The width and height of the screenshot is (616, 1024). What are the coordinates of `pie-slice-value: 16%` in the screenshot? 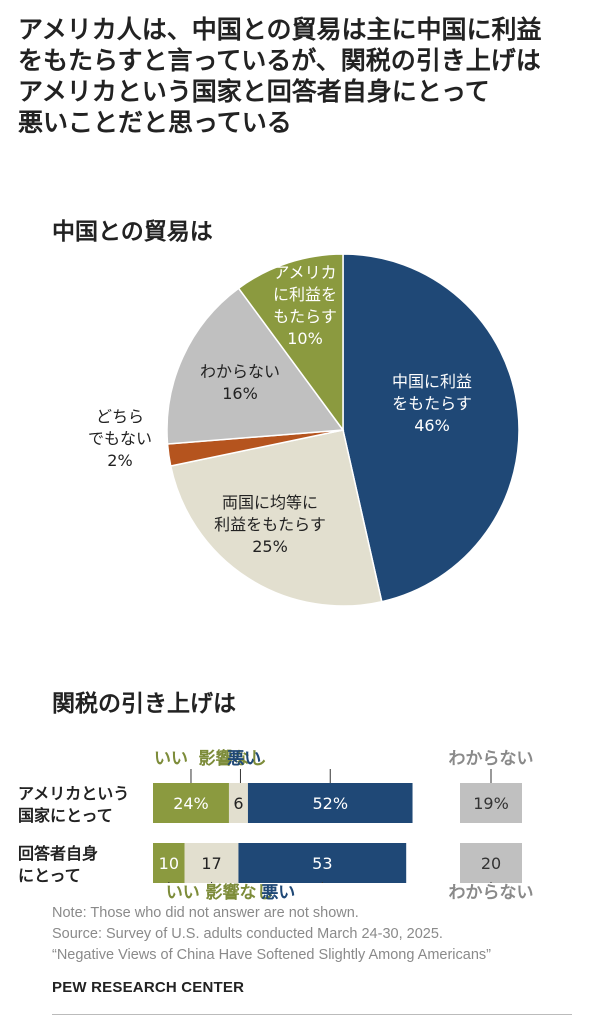 It's located at (240, 393).